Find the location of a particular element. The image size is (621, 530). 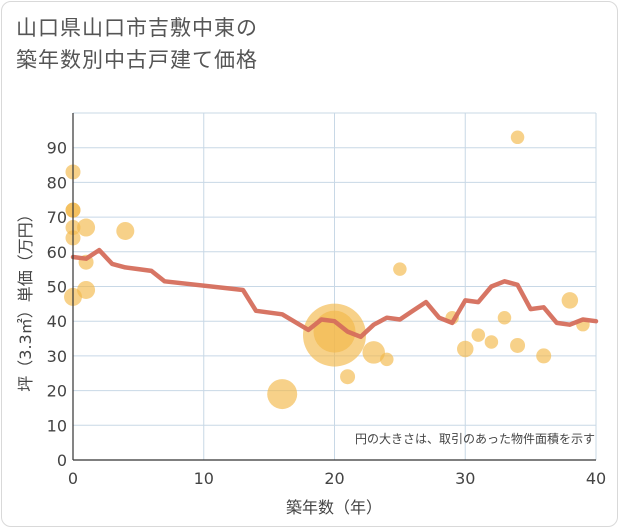

x-tick-label: 40 is located at coordinates (596, 478).